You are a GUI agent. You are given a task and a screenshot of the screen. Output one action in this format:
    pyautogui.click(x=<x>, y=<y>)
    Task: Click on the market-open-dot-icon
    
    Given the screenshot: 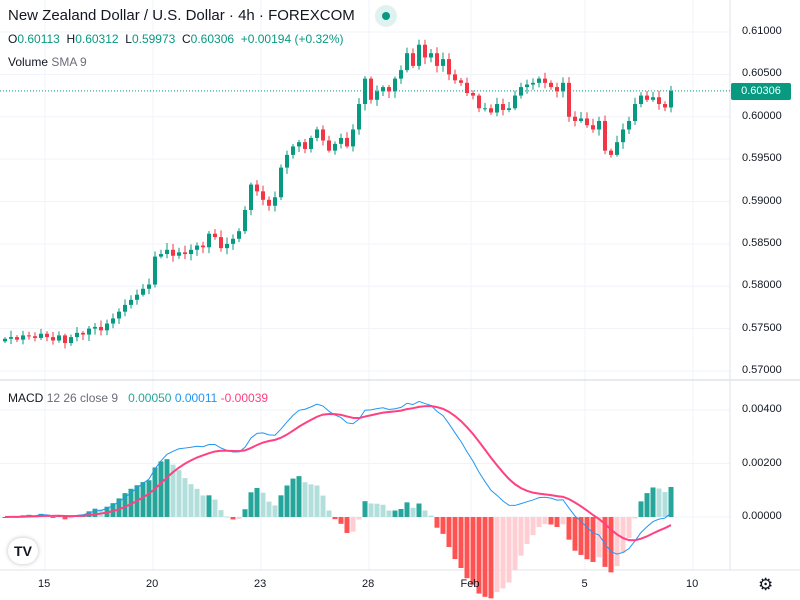 What is the action you would take?
    pyautogui.click(x=386, y=16)
    